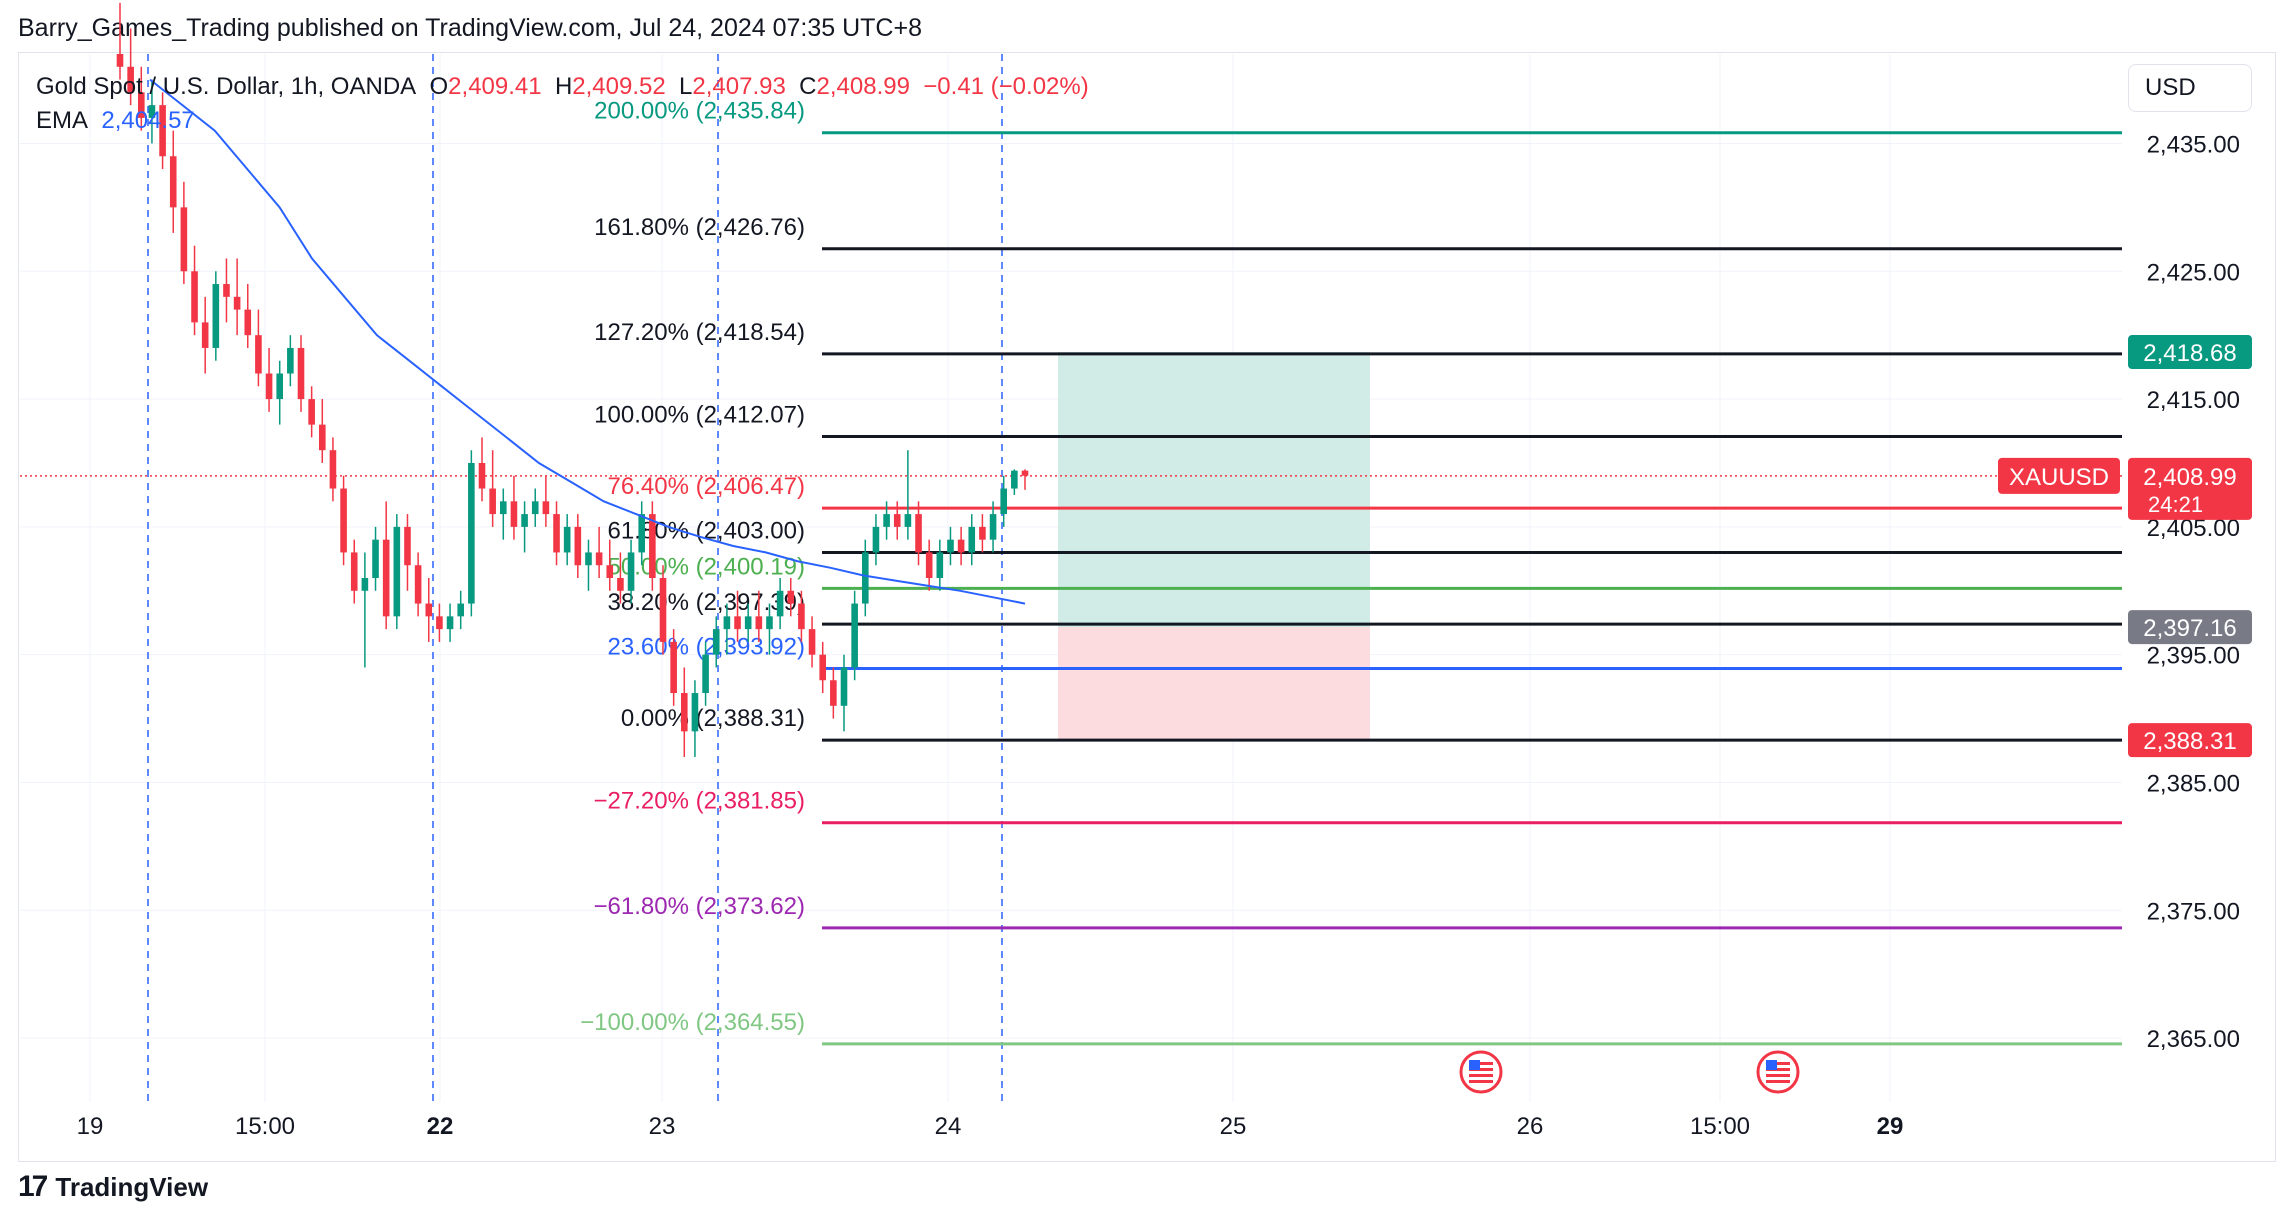 Image resolution: width=2284 pixels, height=1222 pixels. What do you see at coordinates (226, 86) in the screenshot?
I see `symbol-title: Gold Spot / U.S. Dollar, 1h, OANDA` at bounding box center [226, 86].